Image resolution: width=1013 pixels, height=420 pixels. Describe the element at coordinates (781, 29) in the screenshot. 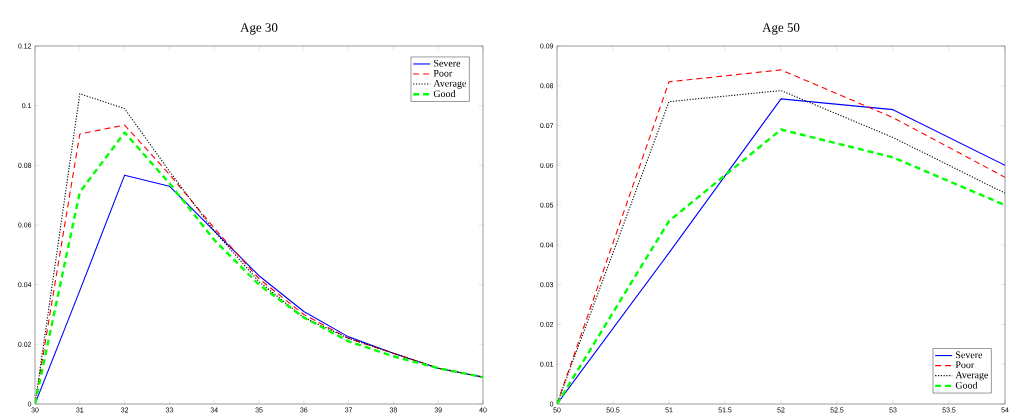

I see `chart-title: Age 50` at that location.